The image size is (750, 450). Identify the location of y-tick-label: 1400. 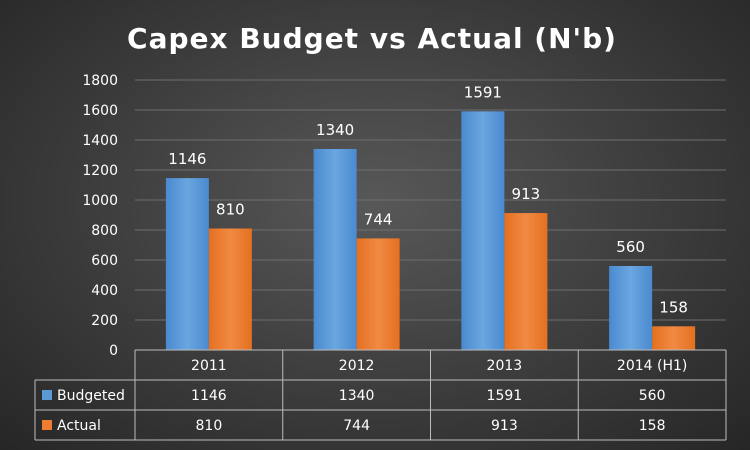
(100, 141).